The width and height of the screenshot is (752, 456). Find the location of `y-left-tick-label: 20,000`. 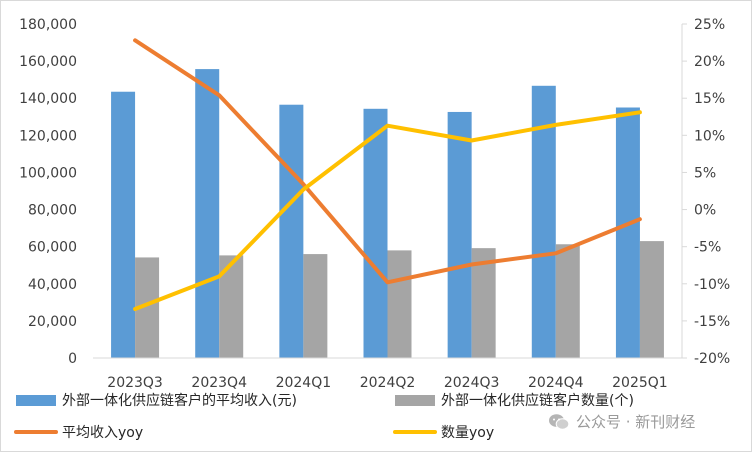

y-left-tick-label: 20,000 is located at coordinates (52, 322).